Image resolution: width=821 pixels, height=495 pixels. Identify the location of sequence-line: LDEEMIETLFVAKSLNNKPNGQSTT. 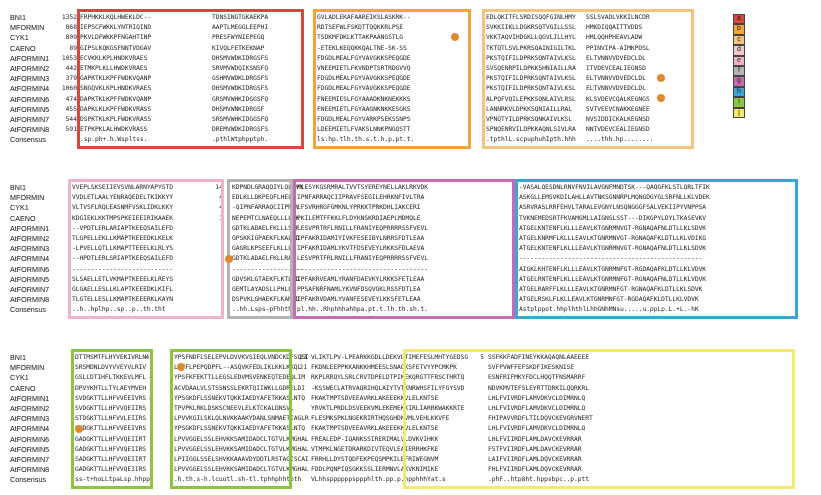
(364, 130).